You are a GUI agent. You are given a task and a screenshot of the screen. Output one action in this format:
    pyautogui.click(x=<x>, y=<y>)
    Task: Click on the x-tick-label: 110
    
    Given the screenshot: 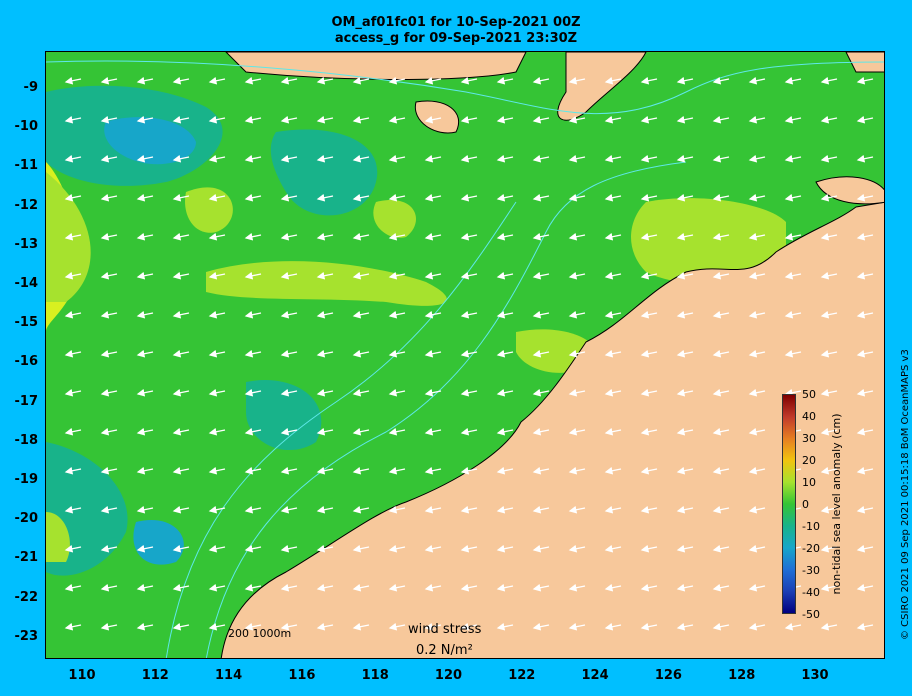 What is the action you would take?
    pyautogui.click(x=82, y=675)
    